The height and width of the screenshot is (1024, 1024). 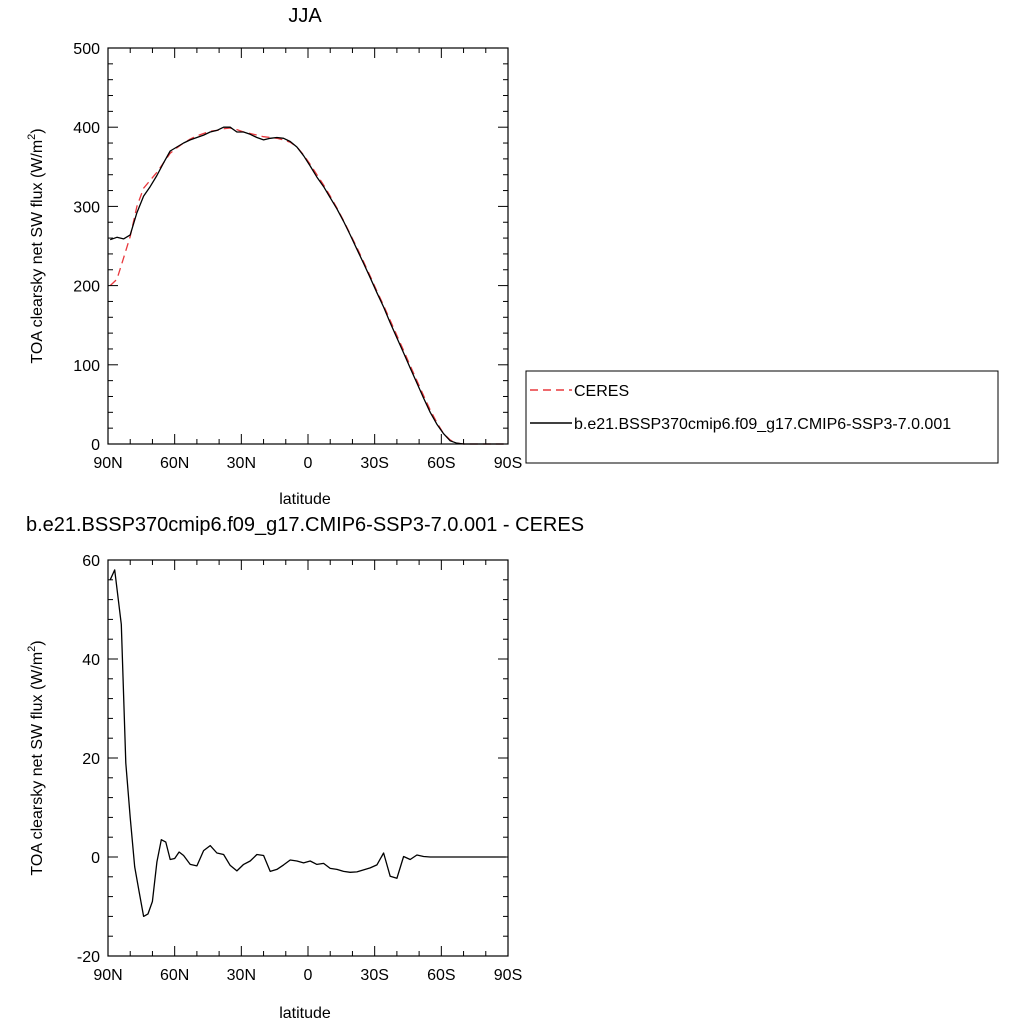 I want to click on top-x-tick-label: 90S, so click(x=508, y=463).